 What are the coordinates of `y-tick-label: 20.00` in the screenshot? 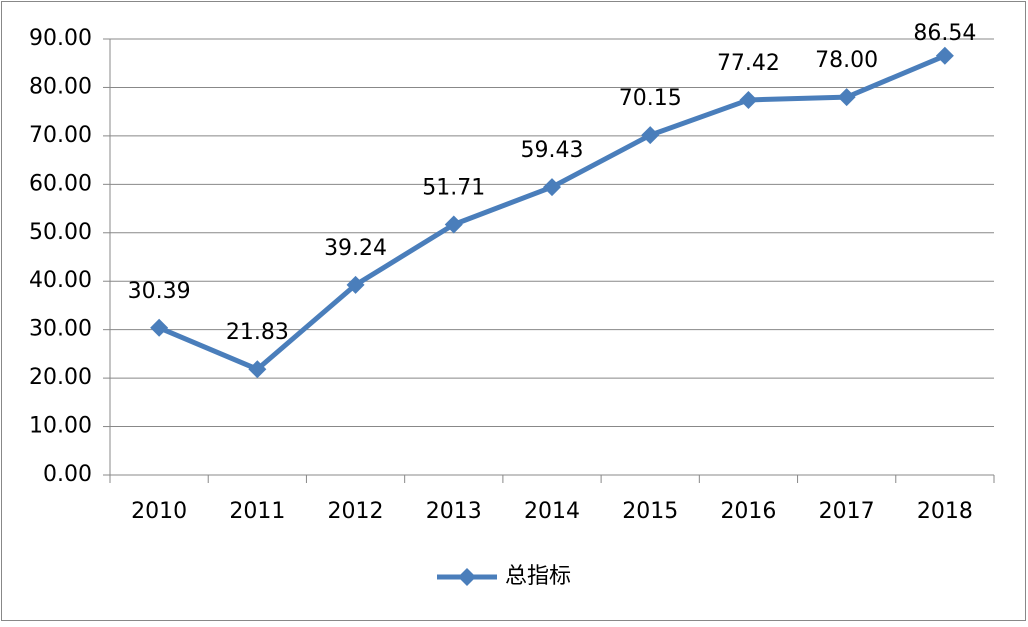 It's located at (60, 377).